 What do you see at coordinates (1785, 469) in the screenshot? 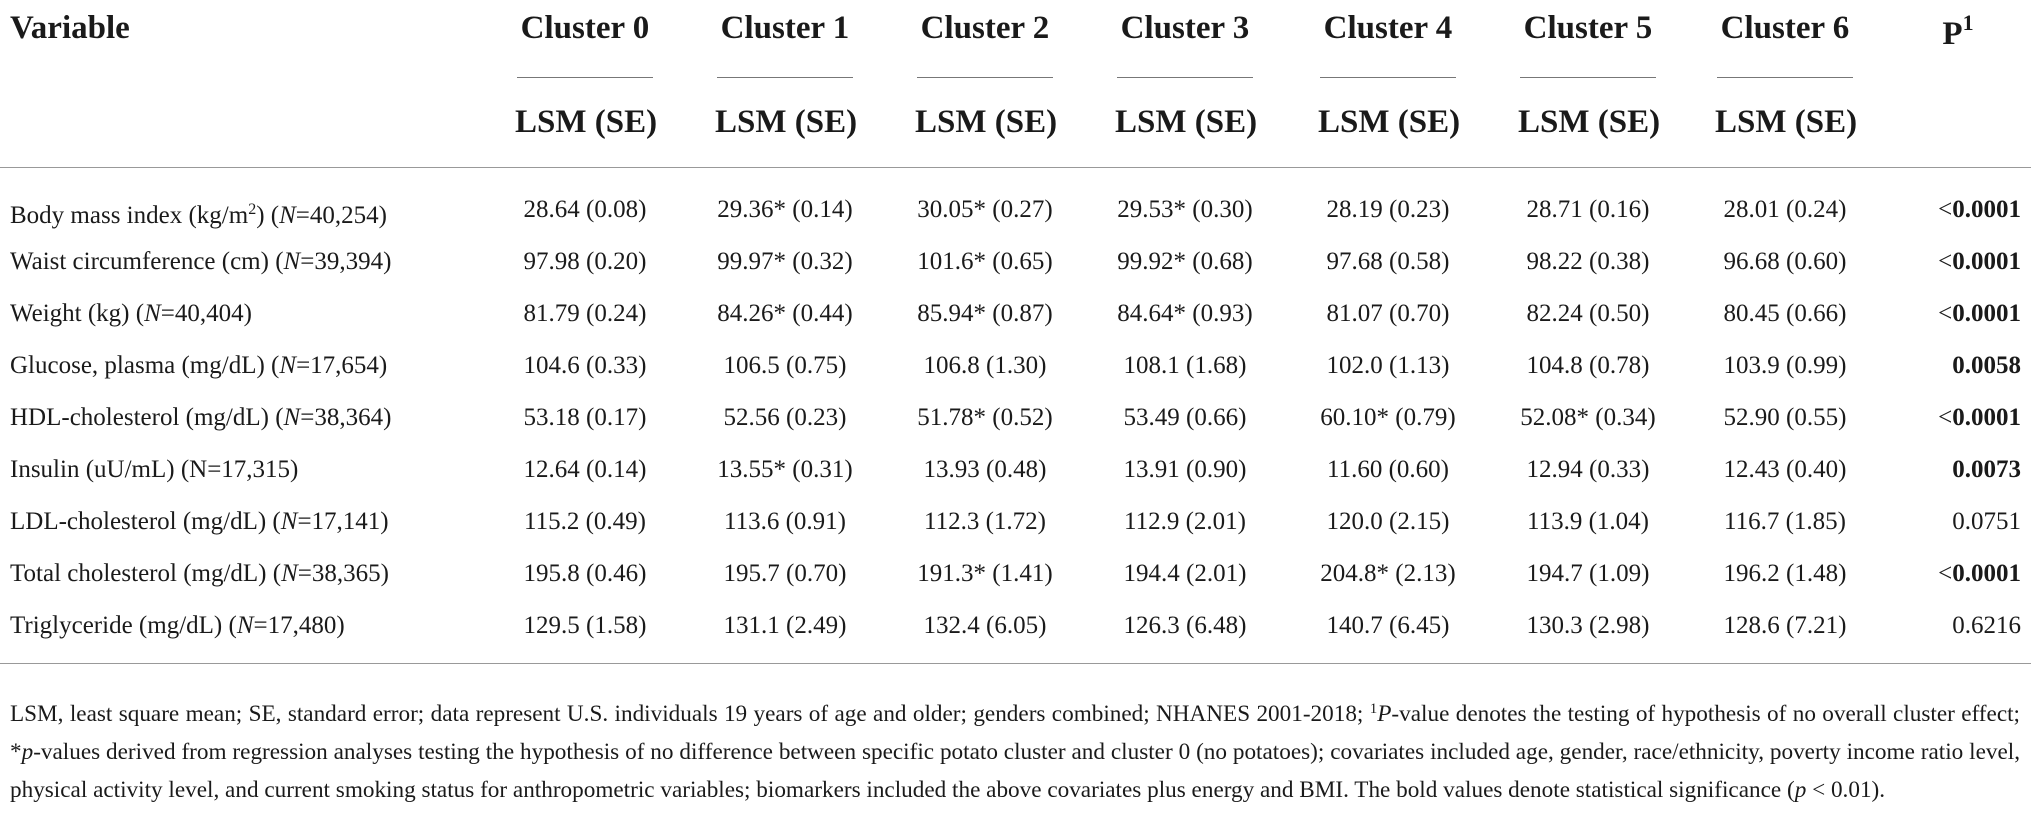
I see `row-value-cluster-6: 12.43 (0.40)` at bounding box center [1785, 469].